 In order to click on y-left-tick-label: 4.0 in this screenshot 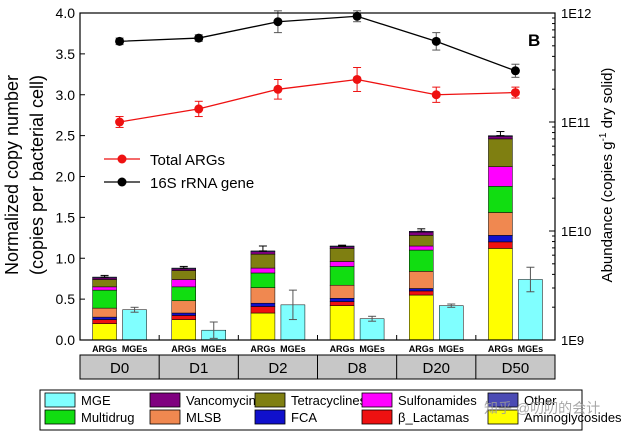, I will do `click(66, 13)`.